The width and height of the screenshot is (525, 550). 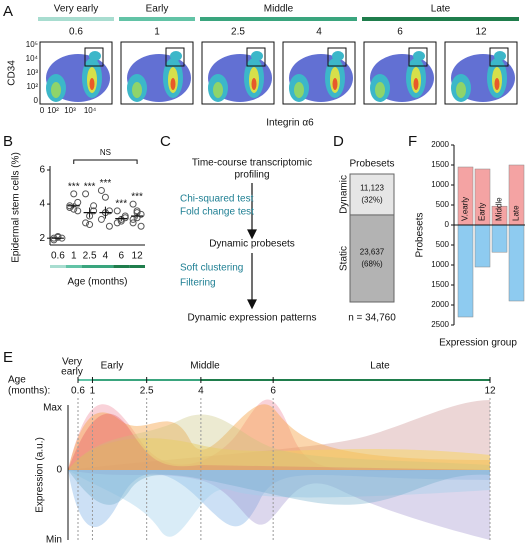 I want to click on x-tick-label: 6, so click(x=273, y=391).